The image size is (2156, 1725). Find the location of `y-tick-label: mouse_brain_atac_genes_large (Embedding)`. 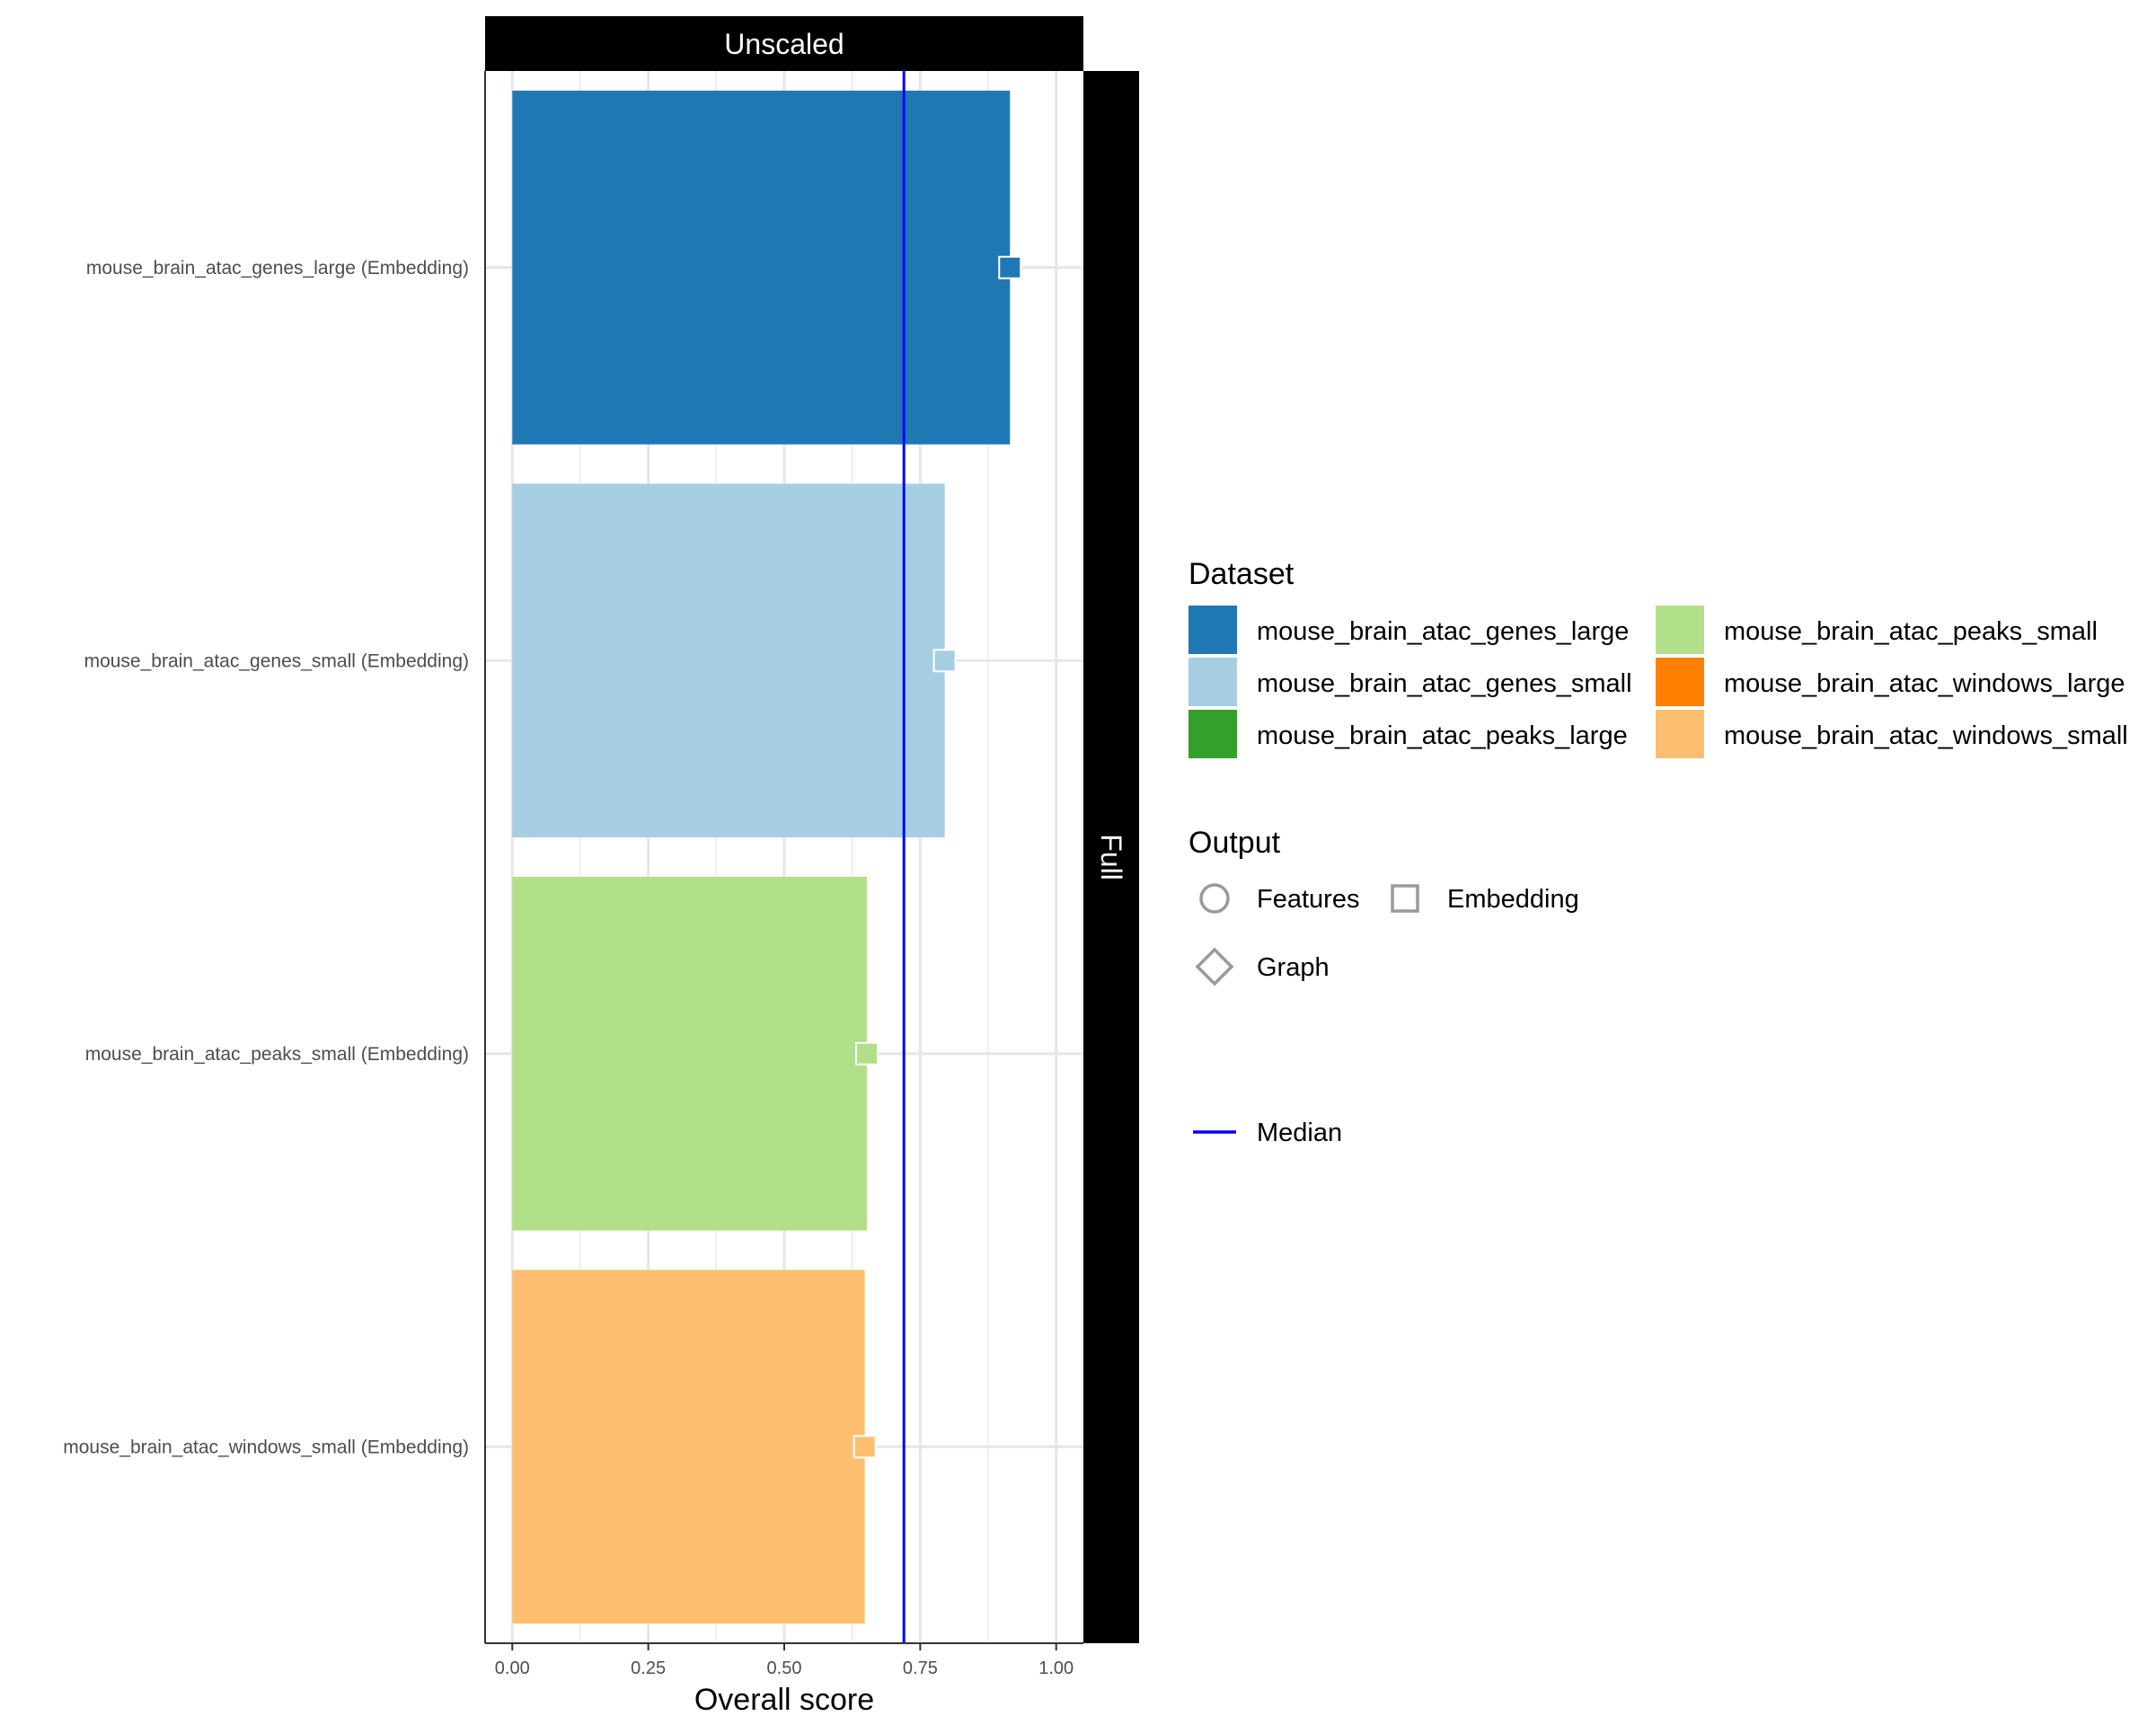

y-tick-label: mouse_brain_atac_genes_large (Embedding) is located at coordinates (277, 268).